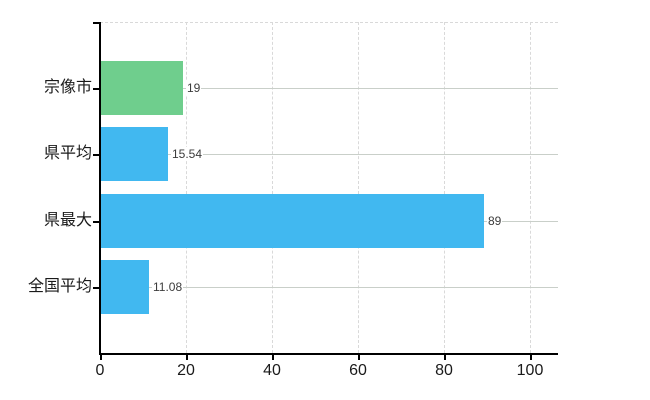 The width and height of the screenshot is (650, 400). Describe the element at coordinates (100, 188) in the screenshot. I see `y-axis-line` at that location.